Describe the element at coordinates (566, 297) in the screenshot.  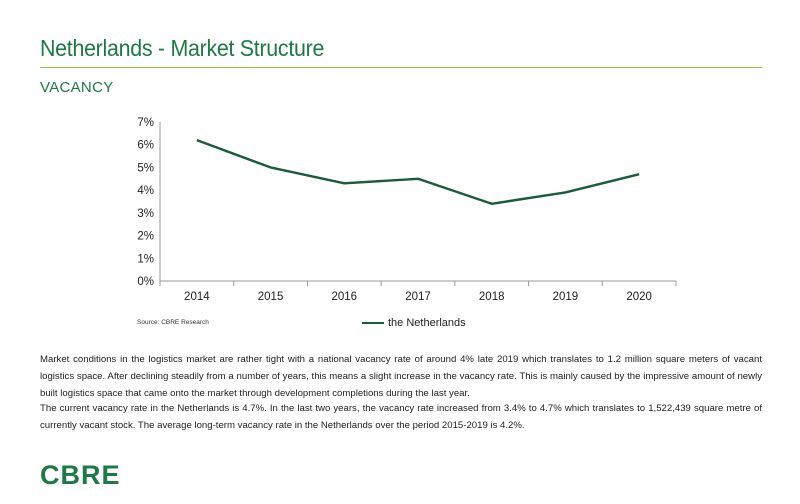
I see `x-tick-label: 2019` at that location.